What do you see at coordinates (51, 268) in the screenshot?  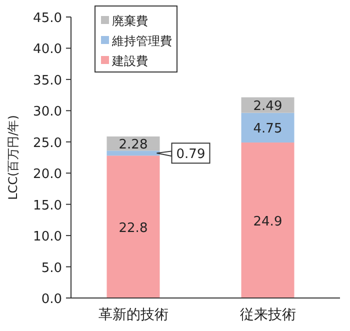 I see `y-tick-label: 5.0` at bounding box center [51, 268].